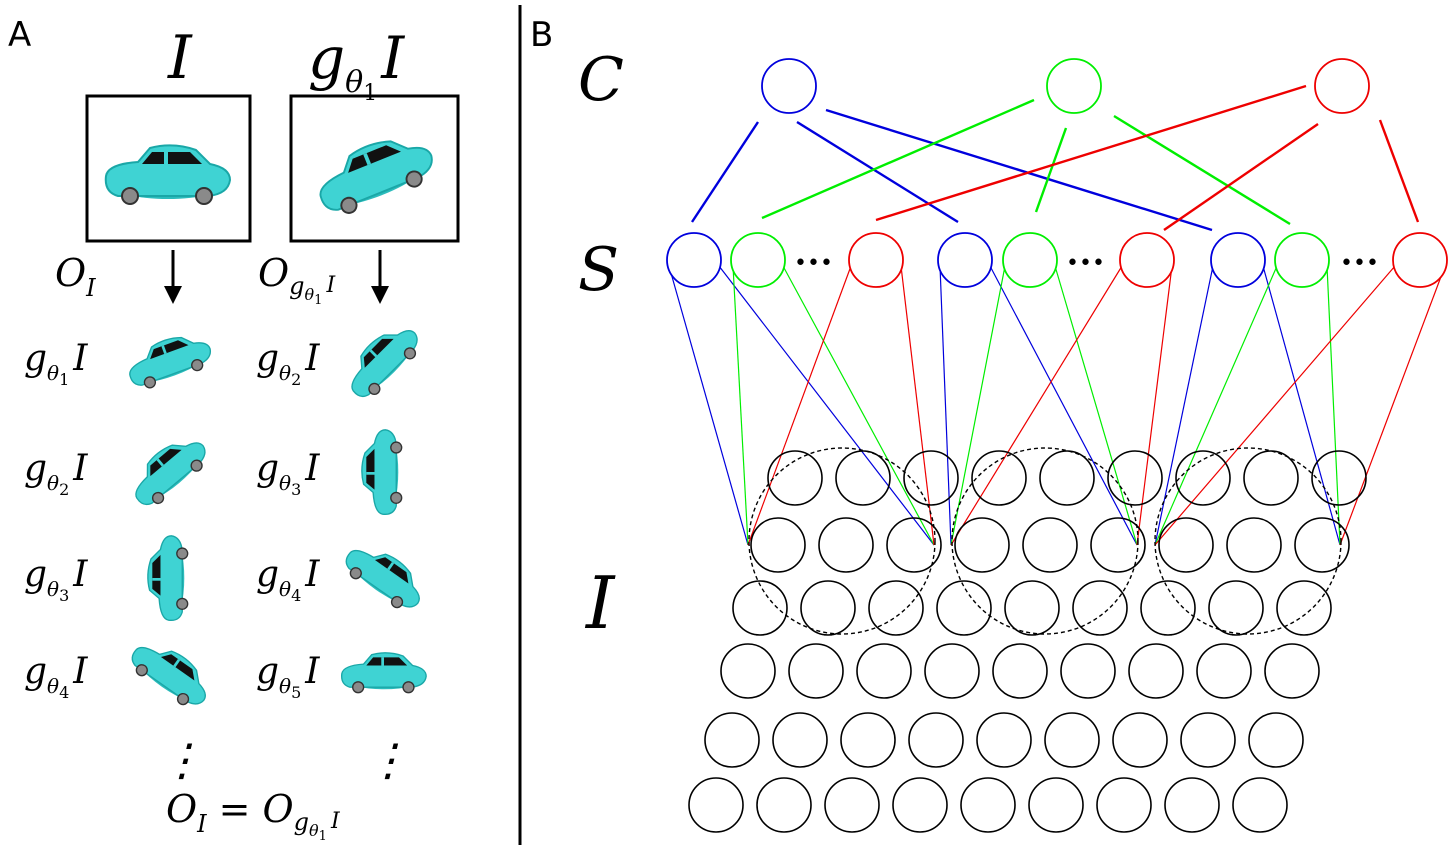 Image resolution: width=1453 pixels, height=845 pixels. What do you see at coordinates (288, 579) in the screenshot?
I see `orbit-row-right-label: gθ4I` at bounding box center [288, 579].